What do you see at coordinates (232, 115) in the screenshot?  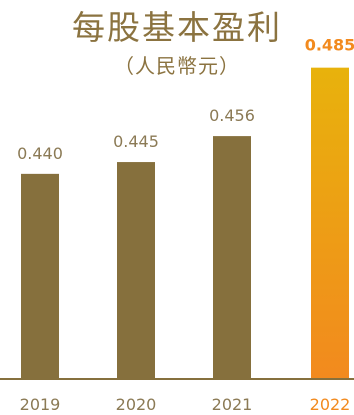 I see `value-label-2021: 0.456` at bounding box center [232, 115].